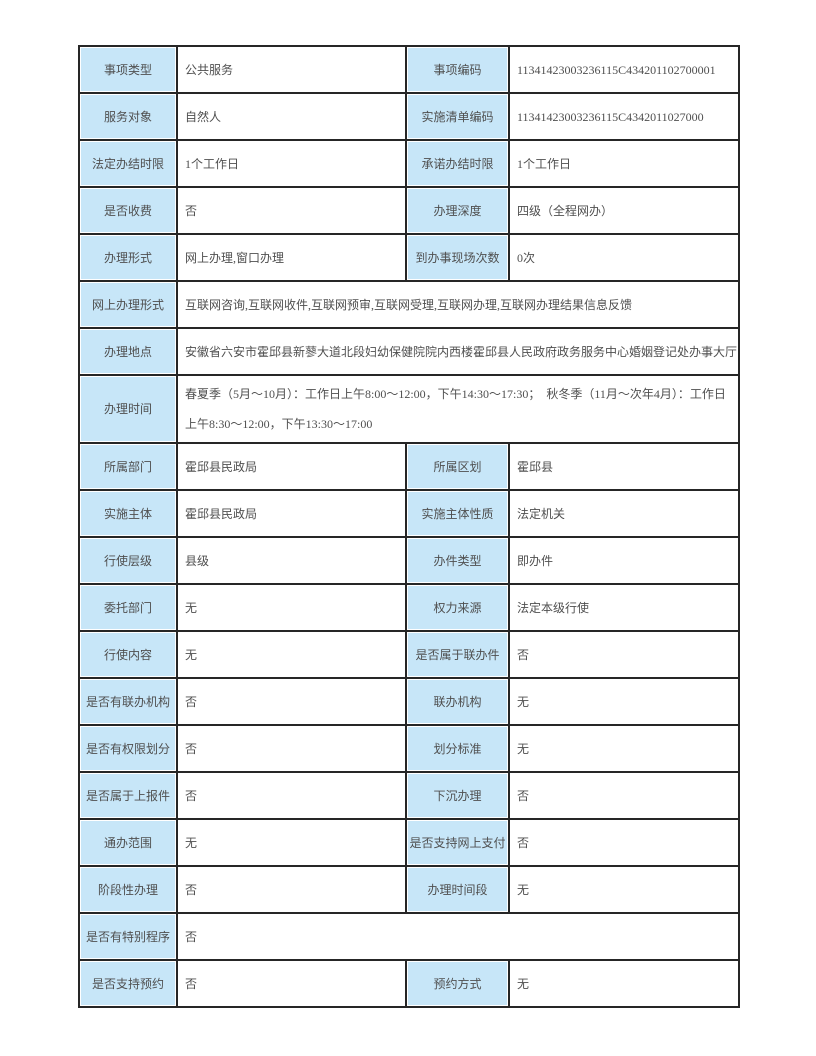 The height and width of the screenshot is (1056, 816). I want to click on field-value: 11341423003236115C4342011027000, so click(624, 116).